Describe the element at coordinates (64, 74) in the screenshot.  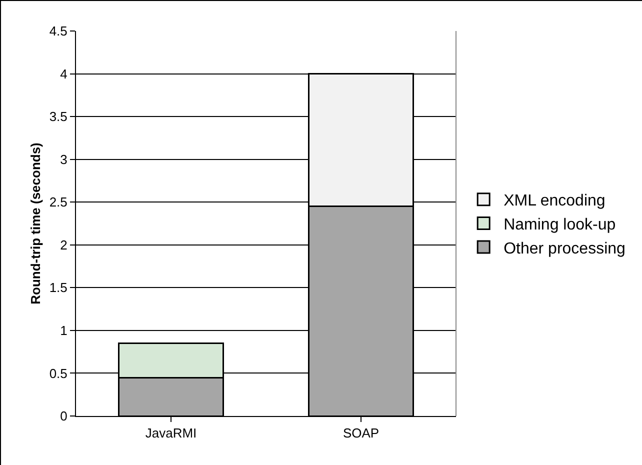
I see `y-tick-label: 4` at that location.